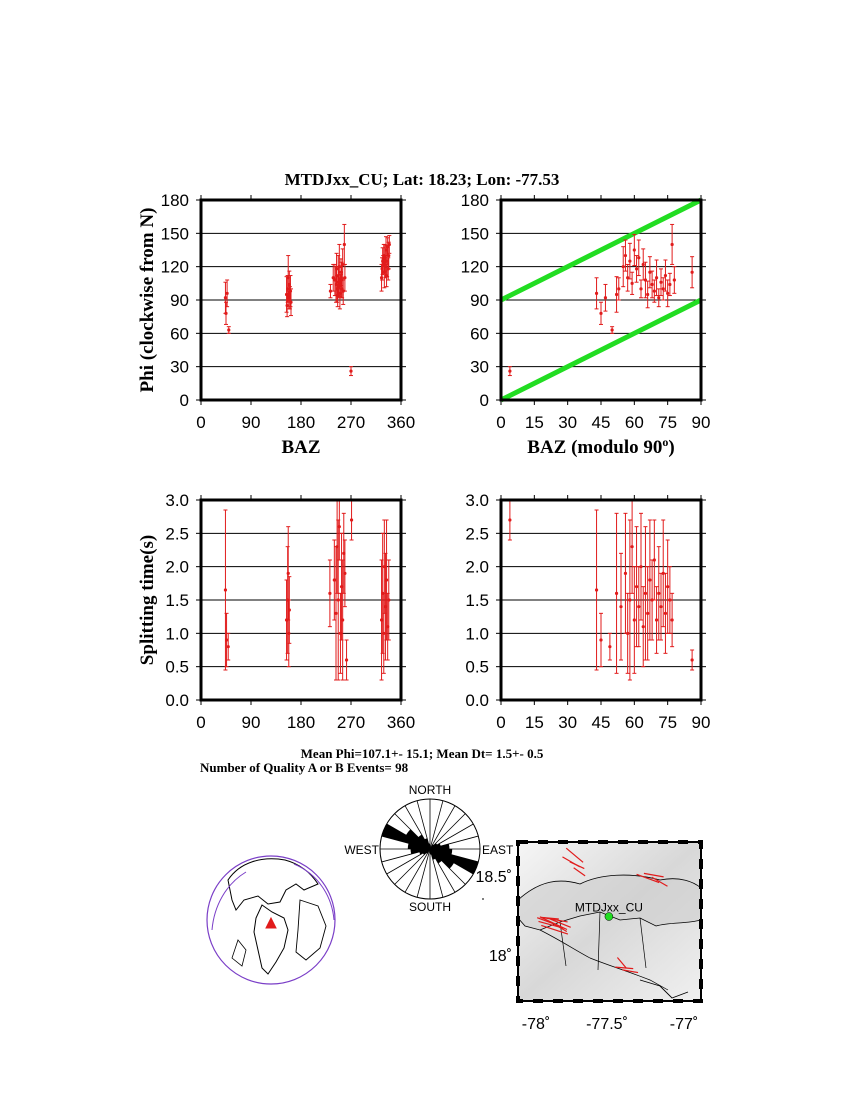  Describe the element at coordinates (587, 611) in the screenshot. I see `dt-vs-baz-mod90-panel: 0 15 30 45 60 75 90 0.0 0.5 1.0 1.5 2.0 2.5 3.0` at that location.